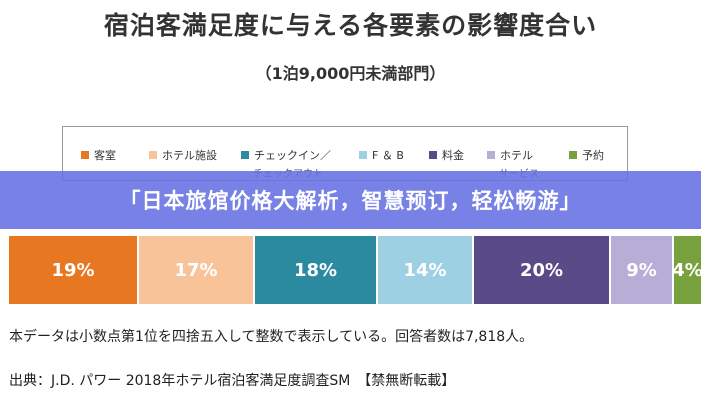 The image size is (701, 400). I want to click on source-note: 出典：J.D. パワー 2018年ホテル宿泊客満足度調査SM 【禁無断転載】, so click(232, 381).